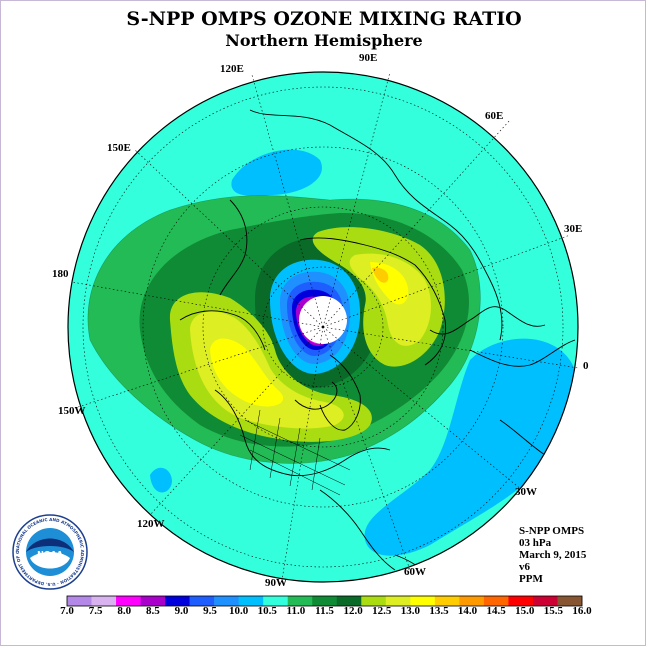 This screenshot has width=648, height=648. I want to click on coast-eurasia-north, so click(376, 225).